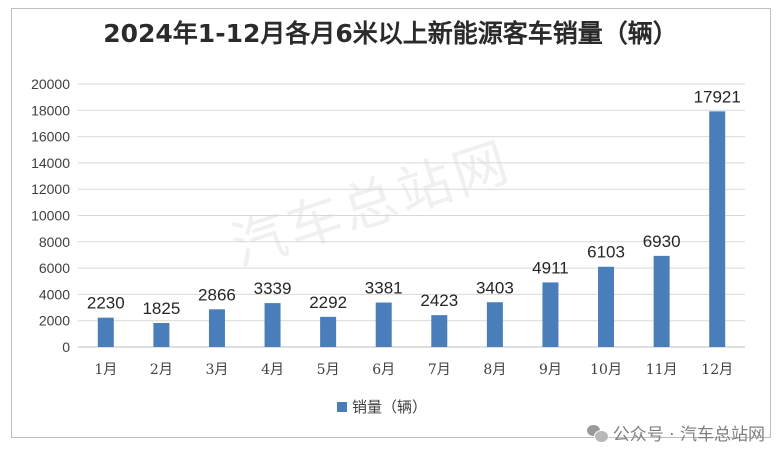 Image resolution: width=781 pixels, height=459 pixels. I want to click on x-tick-label: 9月, so click(550, 370).